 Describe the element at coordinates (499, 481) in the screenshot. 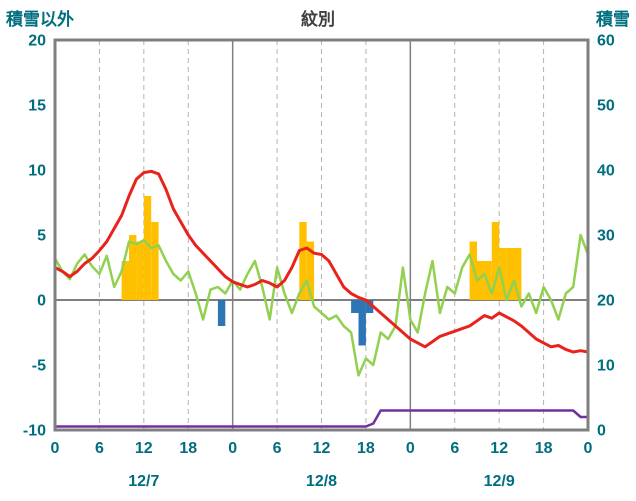

I see `day-label: 12/9` at that location.